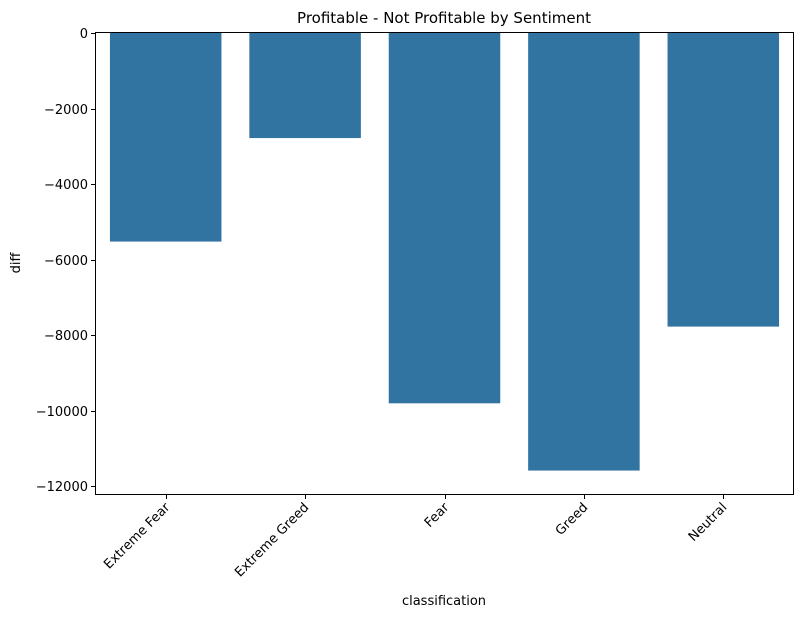  Describe the element at coordinates (444, 601) in the screenshot. I see `x-axis-label: classification` at that location.